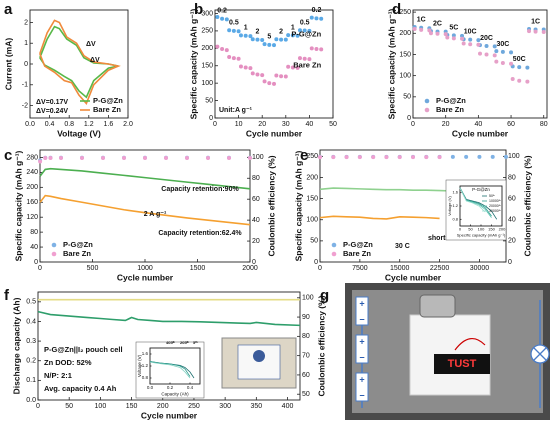 The image size is (553, 424). What do you see at coordinates (460, 229) in the screenshot?
I see `x-tick-label: 0` at bounding box center [460, 229].